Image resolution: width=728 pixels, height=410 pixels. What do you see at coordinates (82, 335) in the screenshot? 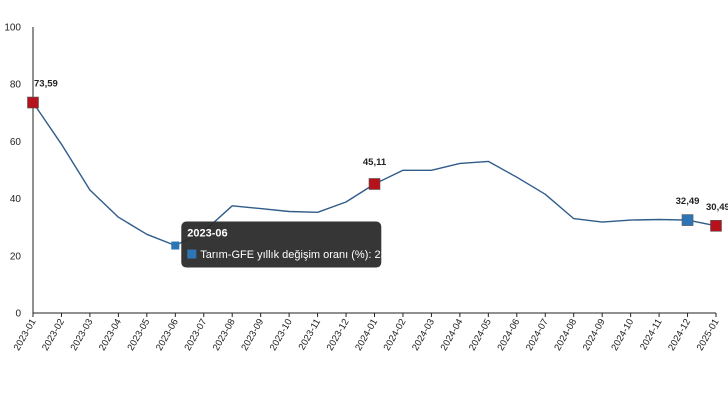
I see `x-tick-label: 2023-03` at bounding box center [82, 335].